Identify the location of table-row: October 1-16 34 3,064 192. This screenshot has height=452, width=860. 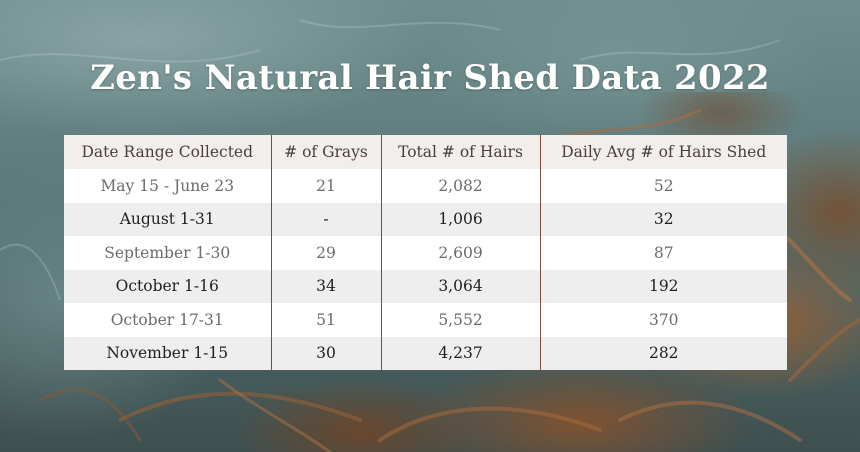
(425, 286).